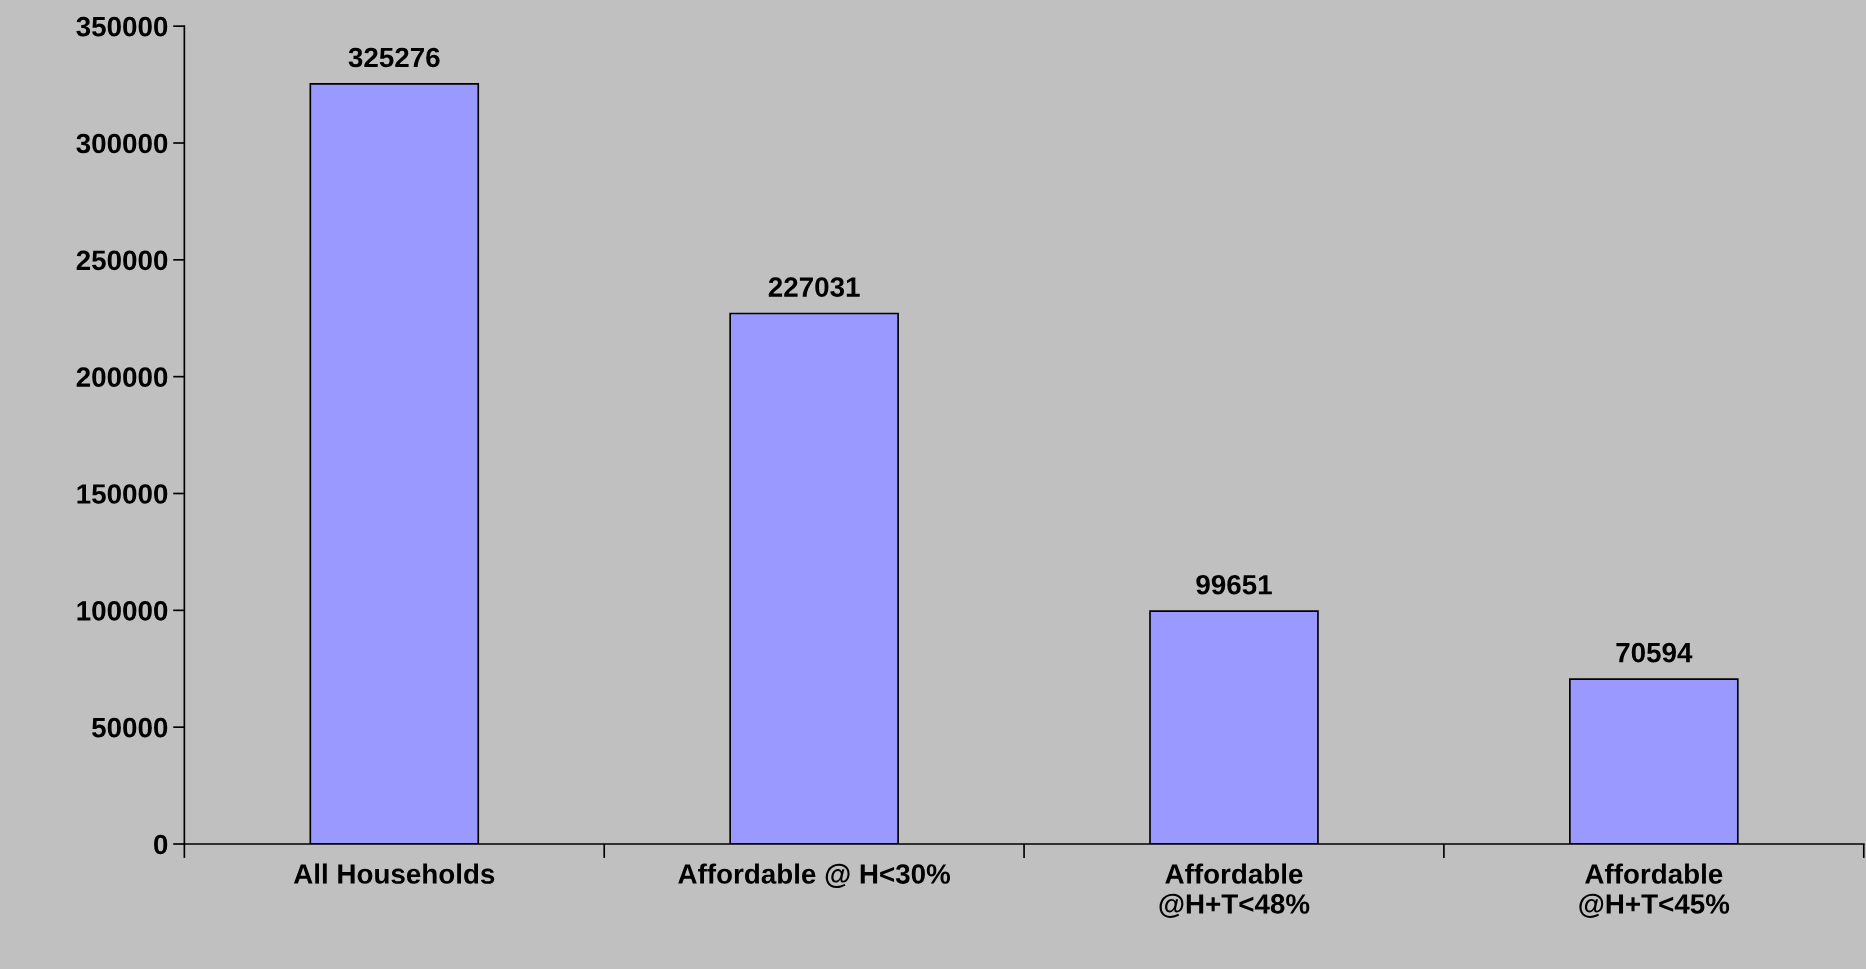  I want to click on y-tick-label: 200000, so click(122, 377).